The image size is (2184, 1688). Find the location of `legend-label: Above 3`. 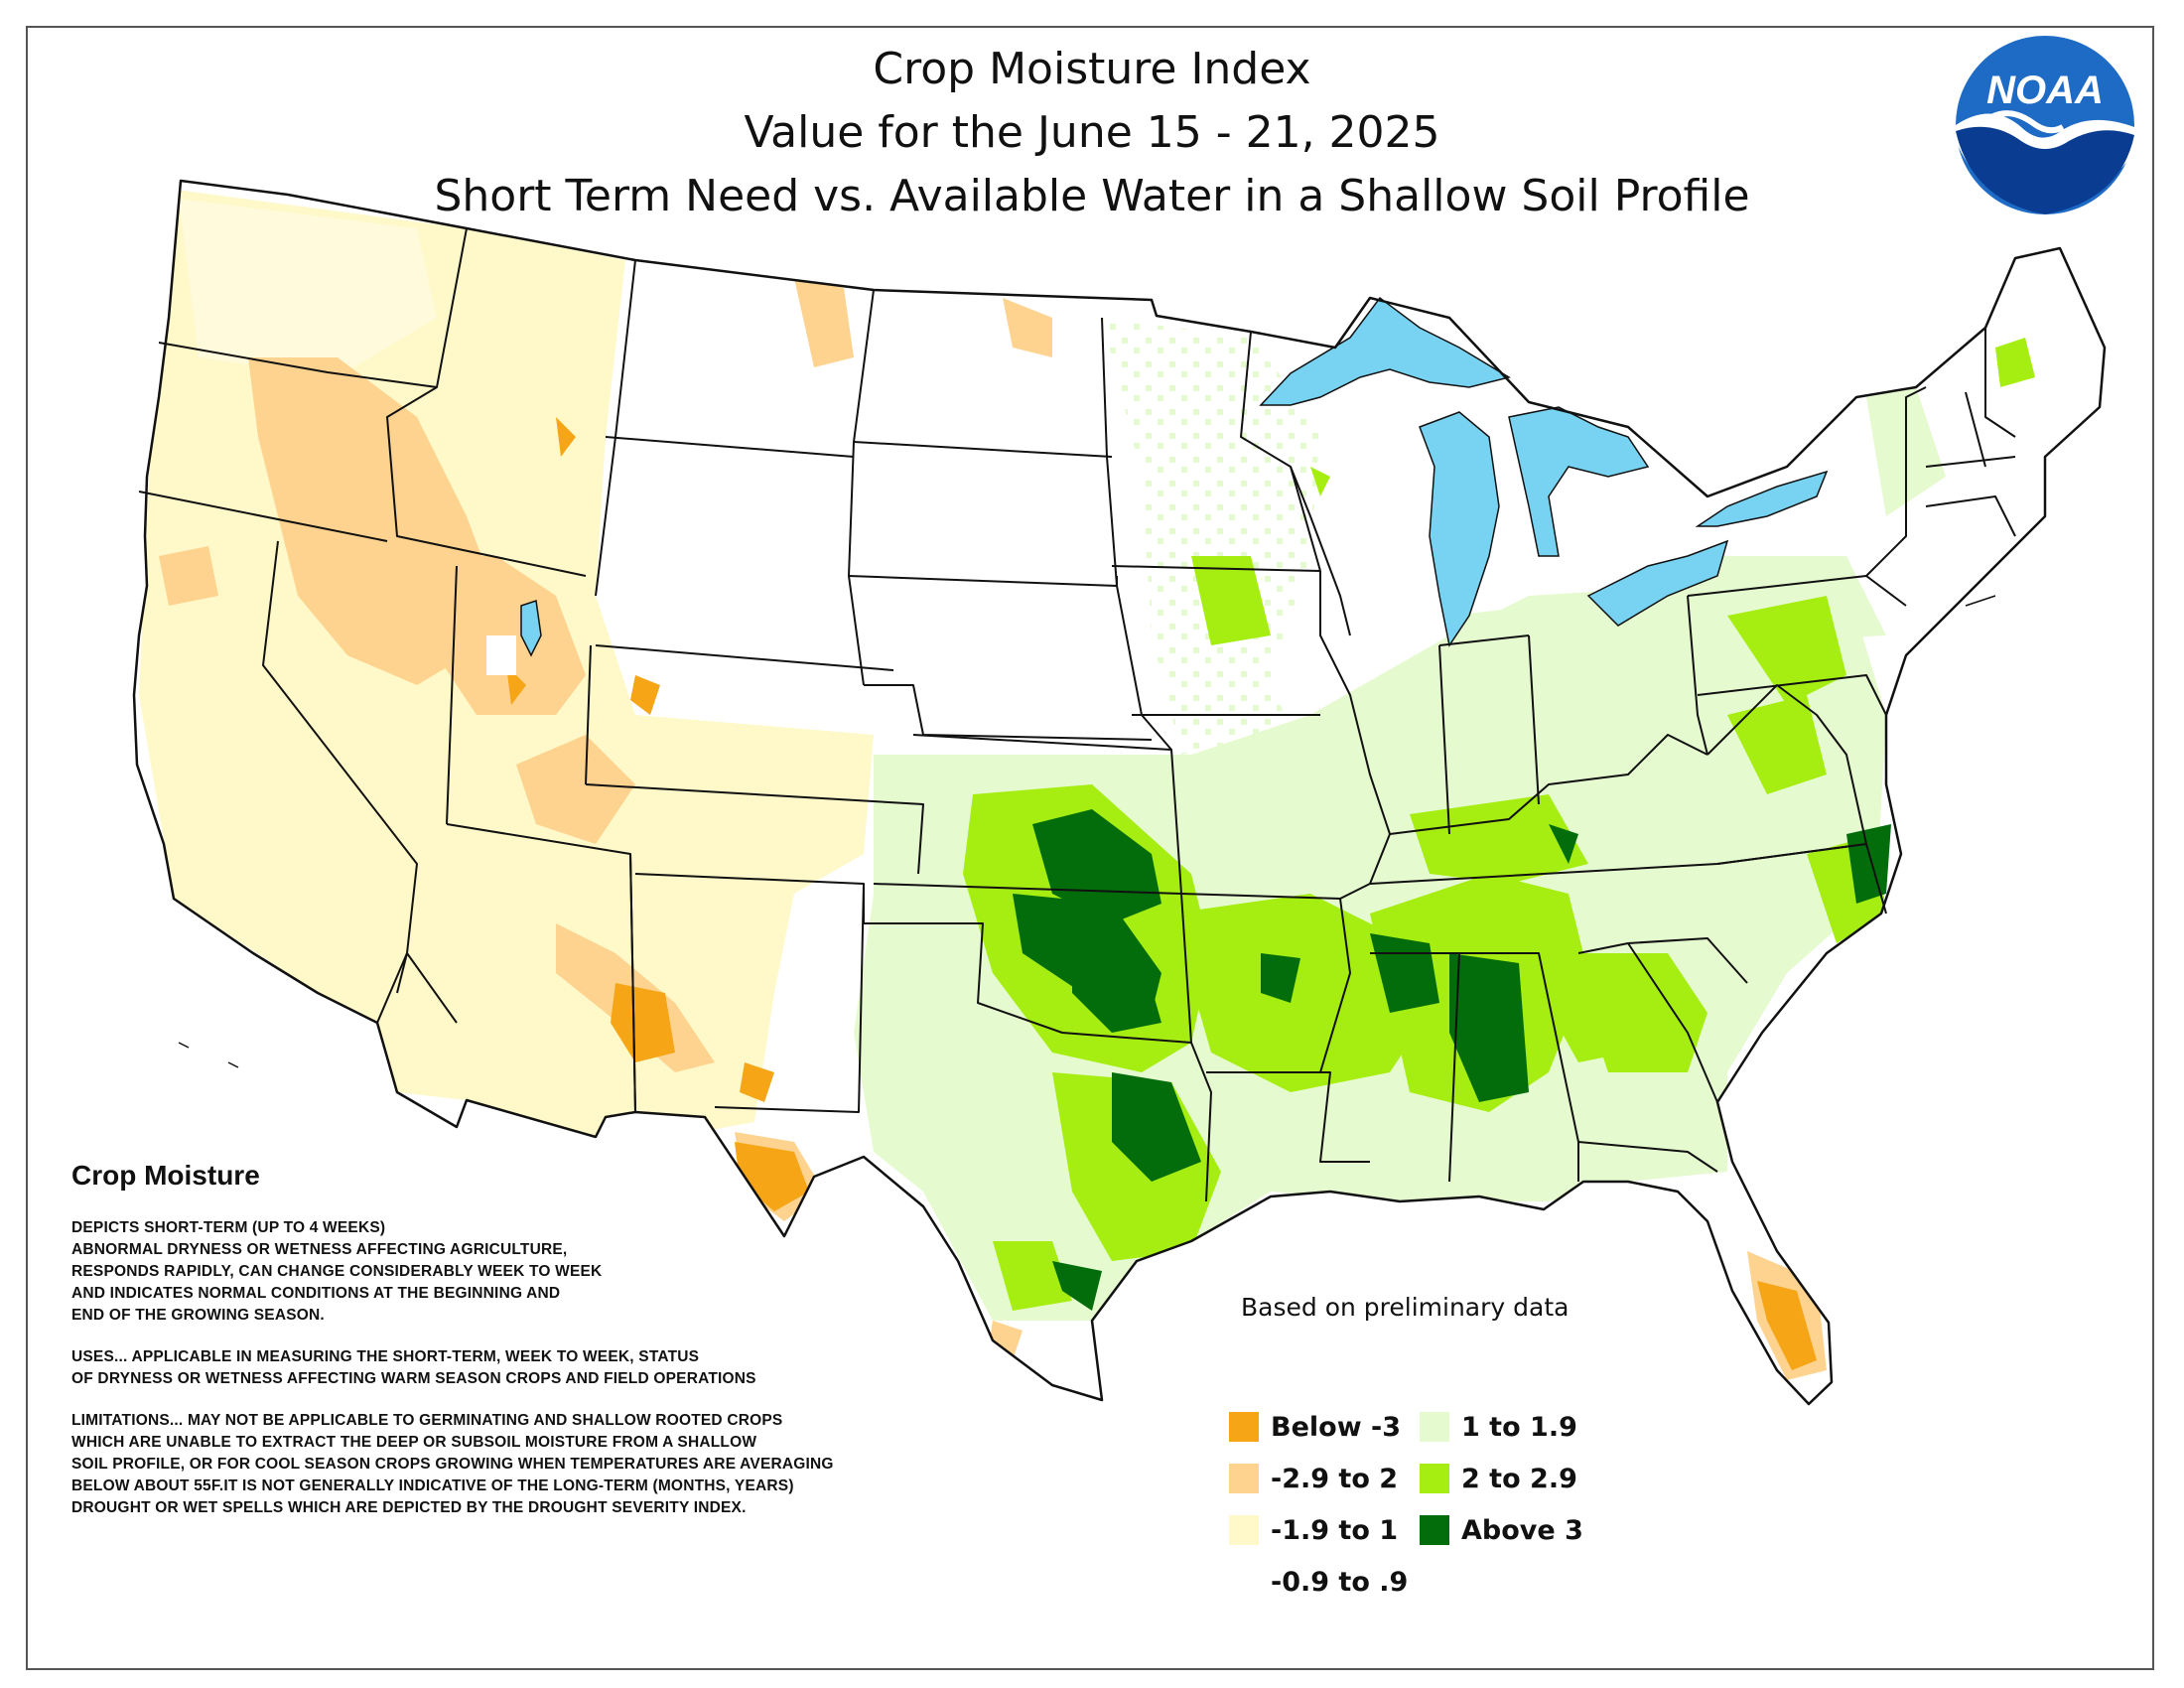

legend-label: Above 3 is located at coordinates (1522, 1530).